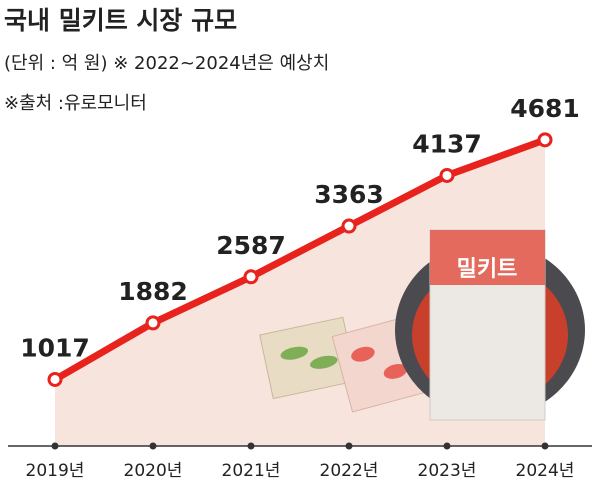  What do you see at coordinates (349, 471) in the screenshot?
I see `x-tick-label: 2022년` at bounding box center [349, 471].